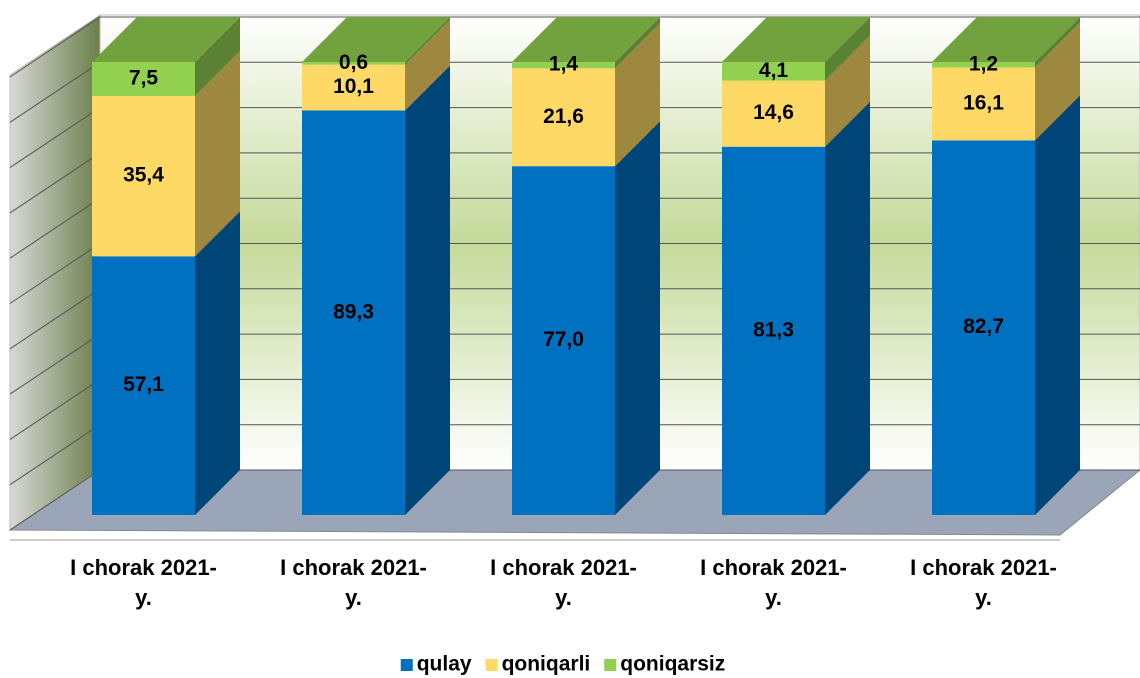 This screenshot has height=678, width=1140. I want to click on data-label: 10,1, so click(353, 86).